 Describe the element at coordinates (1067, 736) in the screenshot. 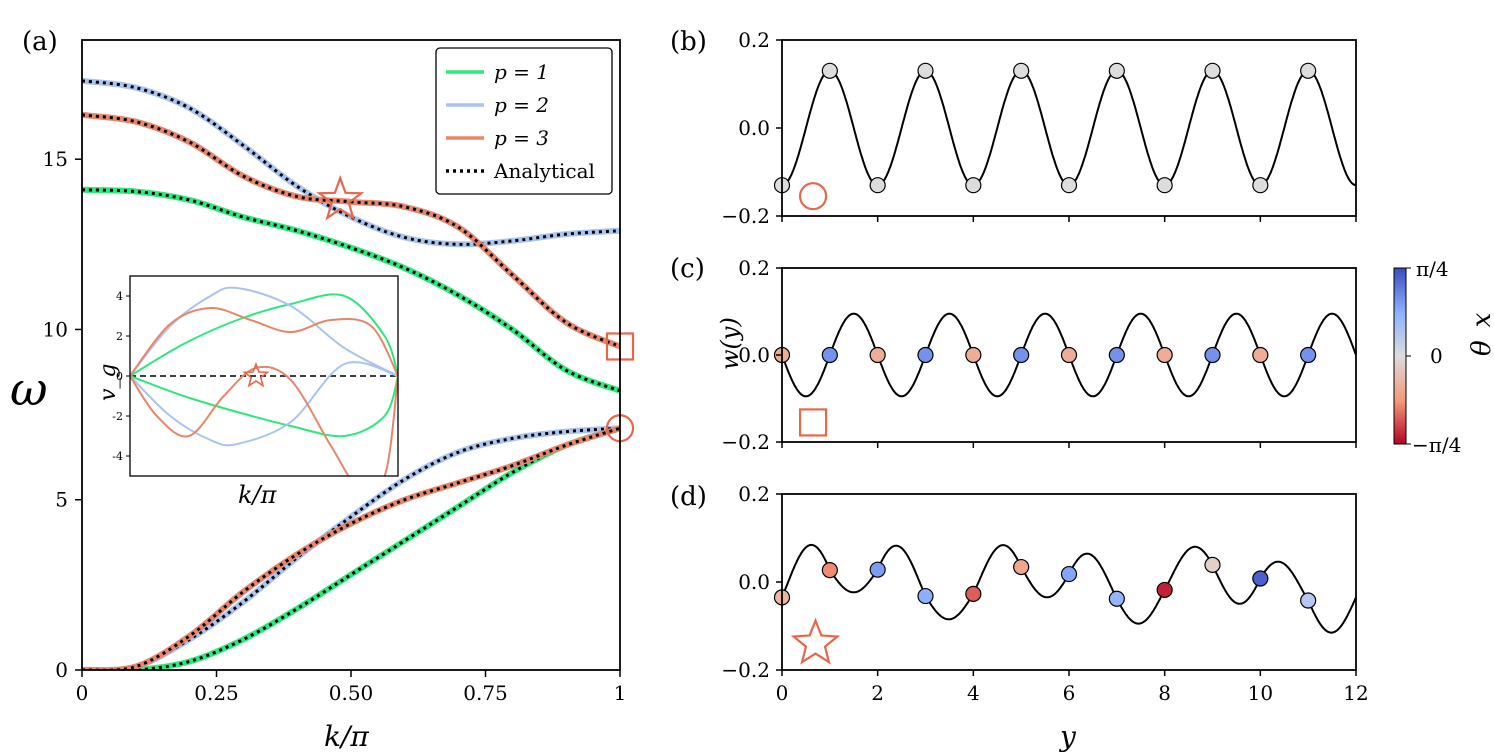

I see `panel-d-xlabel: y` at that location.